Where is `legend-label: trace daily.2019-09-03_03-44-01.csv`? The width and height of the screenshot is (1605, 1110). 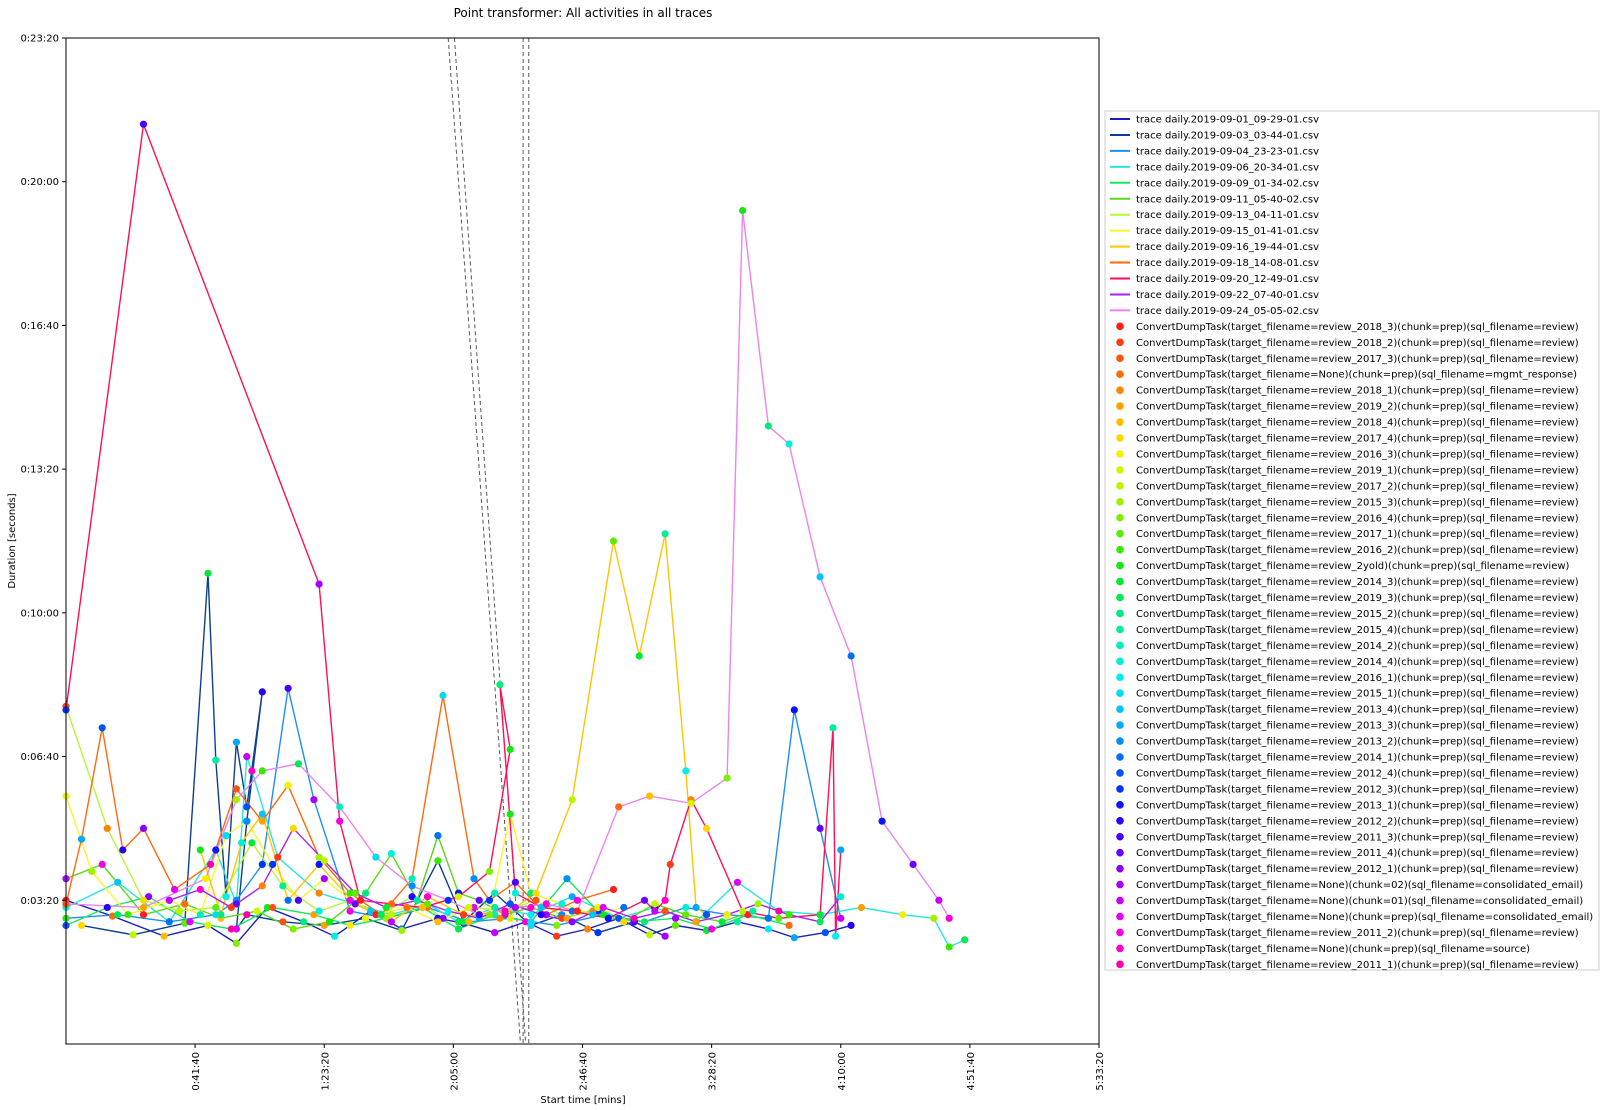
legend-label: trace daily.2019-09-03_03-44-01.csv is located at coordinates (1227, 135).